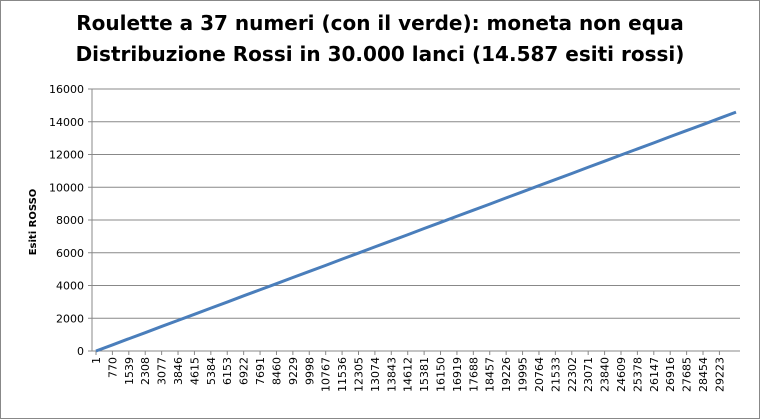 Image resolution: width=760 pixels, height=419 pixels. I want to click on x-tick-label: 4615, so click(194, 371).